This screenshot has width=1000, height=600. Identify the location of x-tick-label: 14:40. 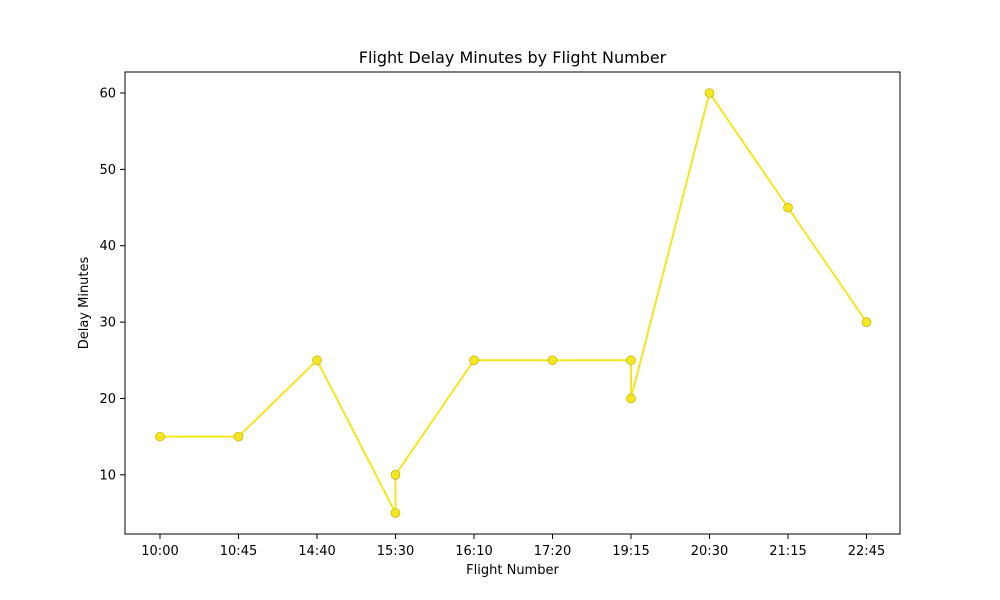
(316, 551).